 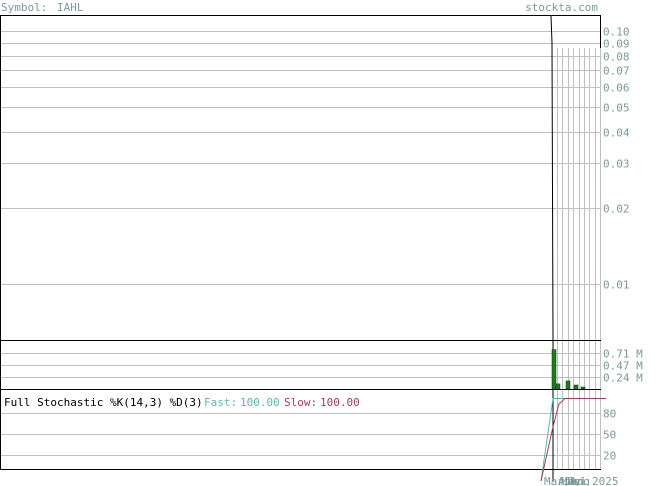 I want to click on x-tick-label: 2025, so click(x=605, y=480).